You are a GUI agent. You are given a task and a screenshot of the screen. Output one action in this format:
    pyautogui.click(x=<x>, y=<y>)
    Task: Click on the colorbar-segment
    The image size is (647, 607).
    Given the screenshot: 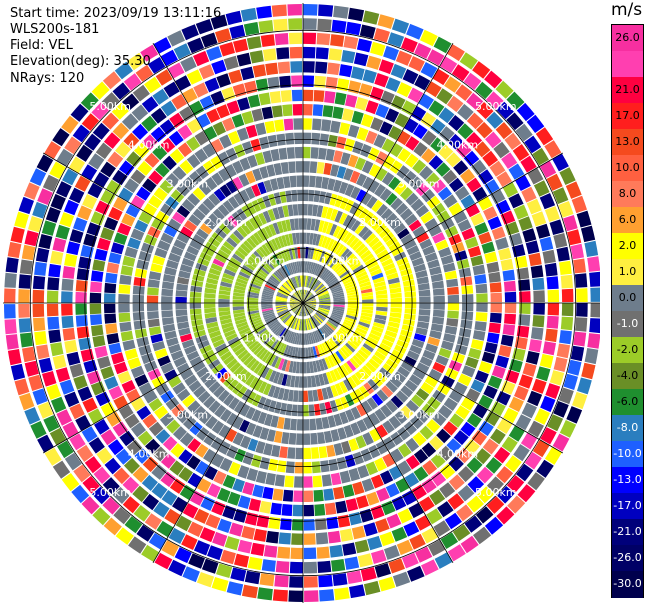 What is the action you would take?
    pyautogui.click(x=627, y=220)
    